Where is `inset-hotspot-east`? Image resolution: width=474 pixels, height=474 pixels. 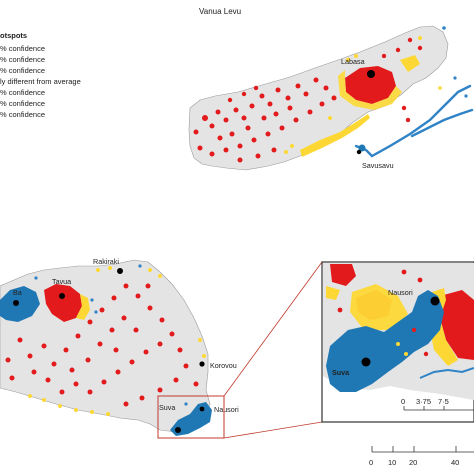
inset-hotspot-east is located at coordinates (457, 325).